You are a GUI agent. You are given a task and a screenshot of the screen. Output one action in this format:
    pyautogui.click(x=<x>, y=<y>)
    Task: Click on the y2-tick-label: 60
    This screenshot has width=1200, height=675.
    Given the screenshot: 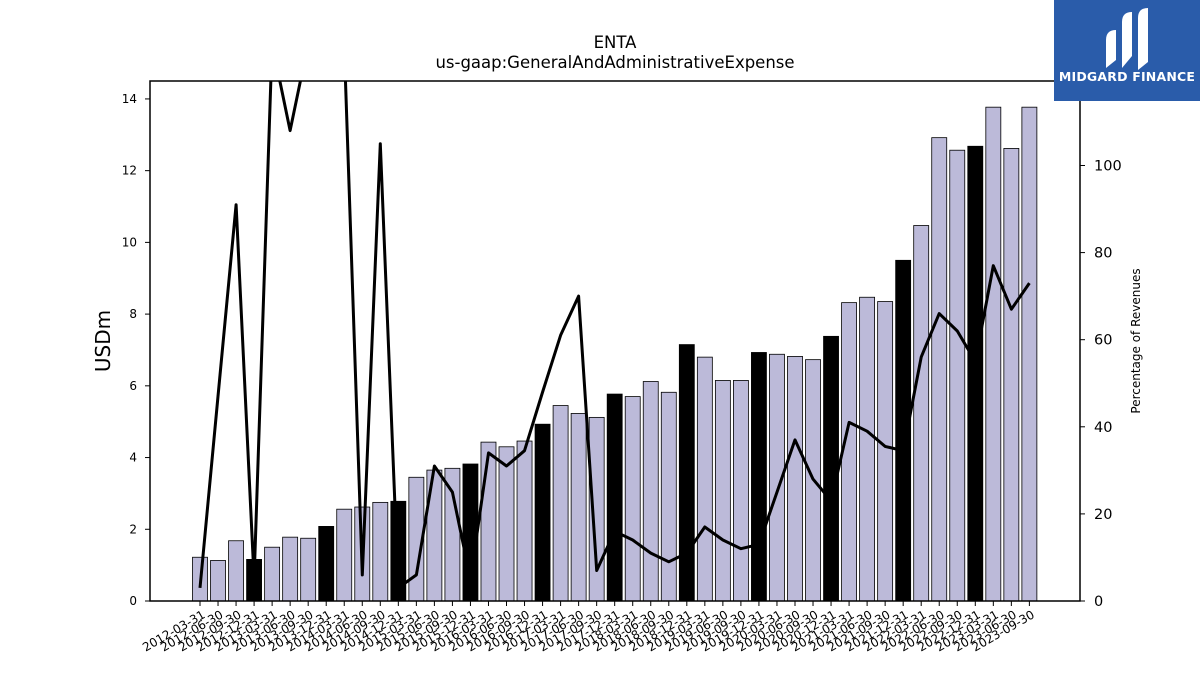 What is the action you would take?
    pyautogui.click(x=1103, y=341)
    